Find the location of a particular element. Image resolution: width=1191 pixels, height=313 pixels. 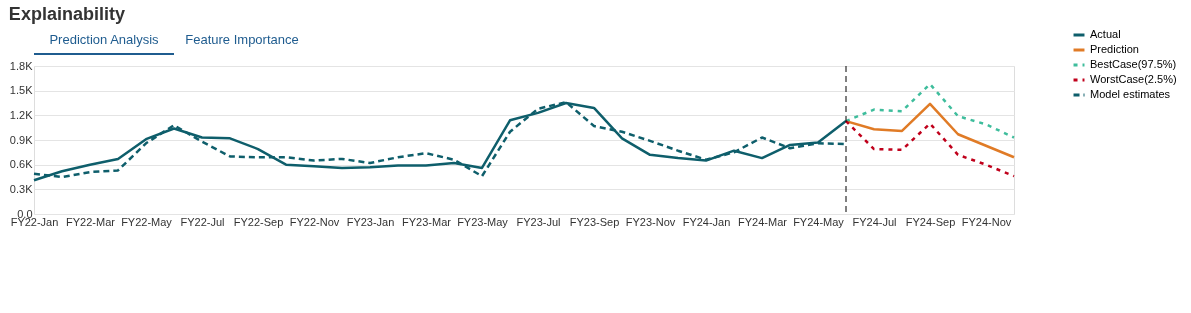

legend-label: BestCase(97.5%) is located at coordinates (1133, 64).